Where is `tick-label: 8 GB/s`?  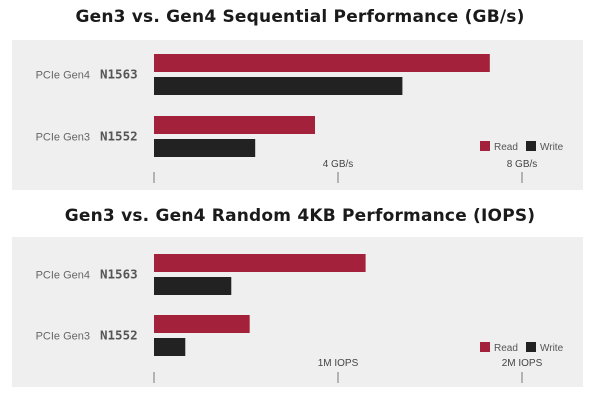 tick-label: 8 GB/s is located at coordinates (522, 164).